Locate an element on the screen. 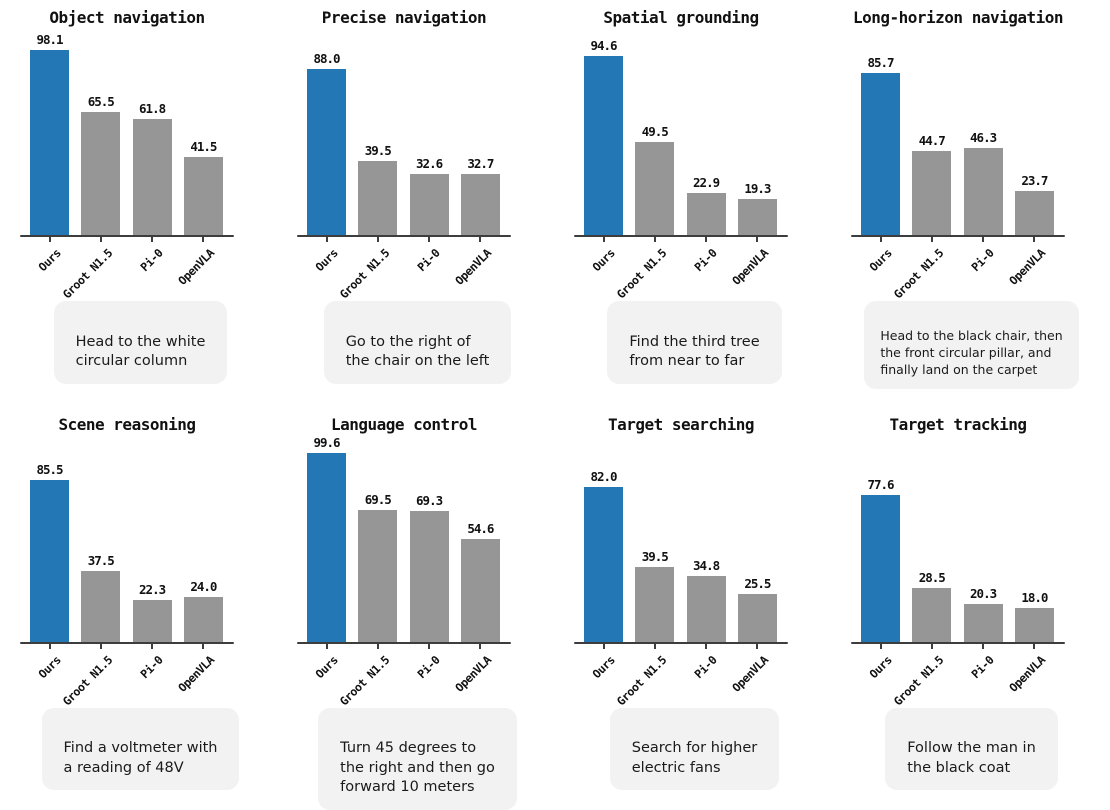 The width and height of the screenshot is (1110, 810). instruction-caption: Head to the white circular column is located at coordinates (140, 342).